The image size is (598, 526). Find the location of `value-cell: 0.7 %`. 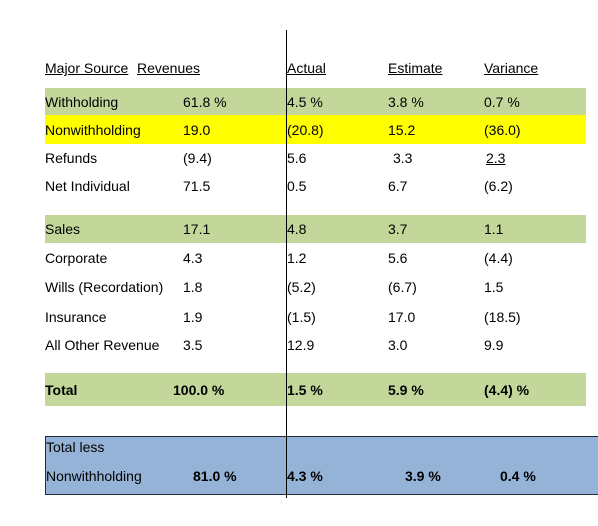

value-cell: 0.7 % is located at coordinates (502, 101).